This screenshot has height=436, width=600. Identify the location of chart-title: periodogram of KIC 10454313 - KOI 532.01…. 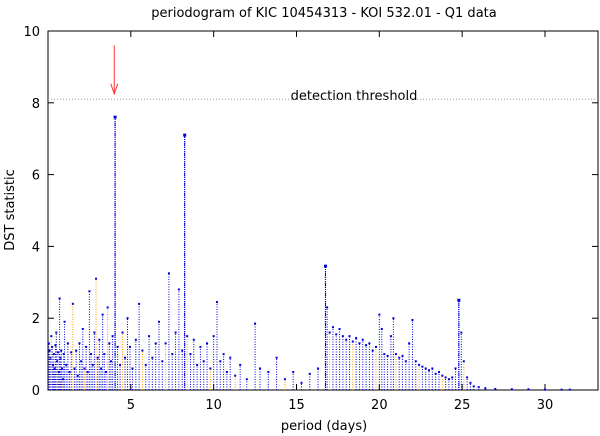
(323, 13).